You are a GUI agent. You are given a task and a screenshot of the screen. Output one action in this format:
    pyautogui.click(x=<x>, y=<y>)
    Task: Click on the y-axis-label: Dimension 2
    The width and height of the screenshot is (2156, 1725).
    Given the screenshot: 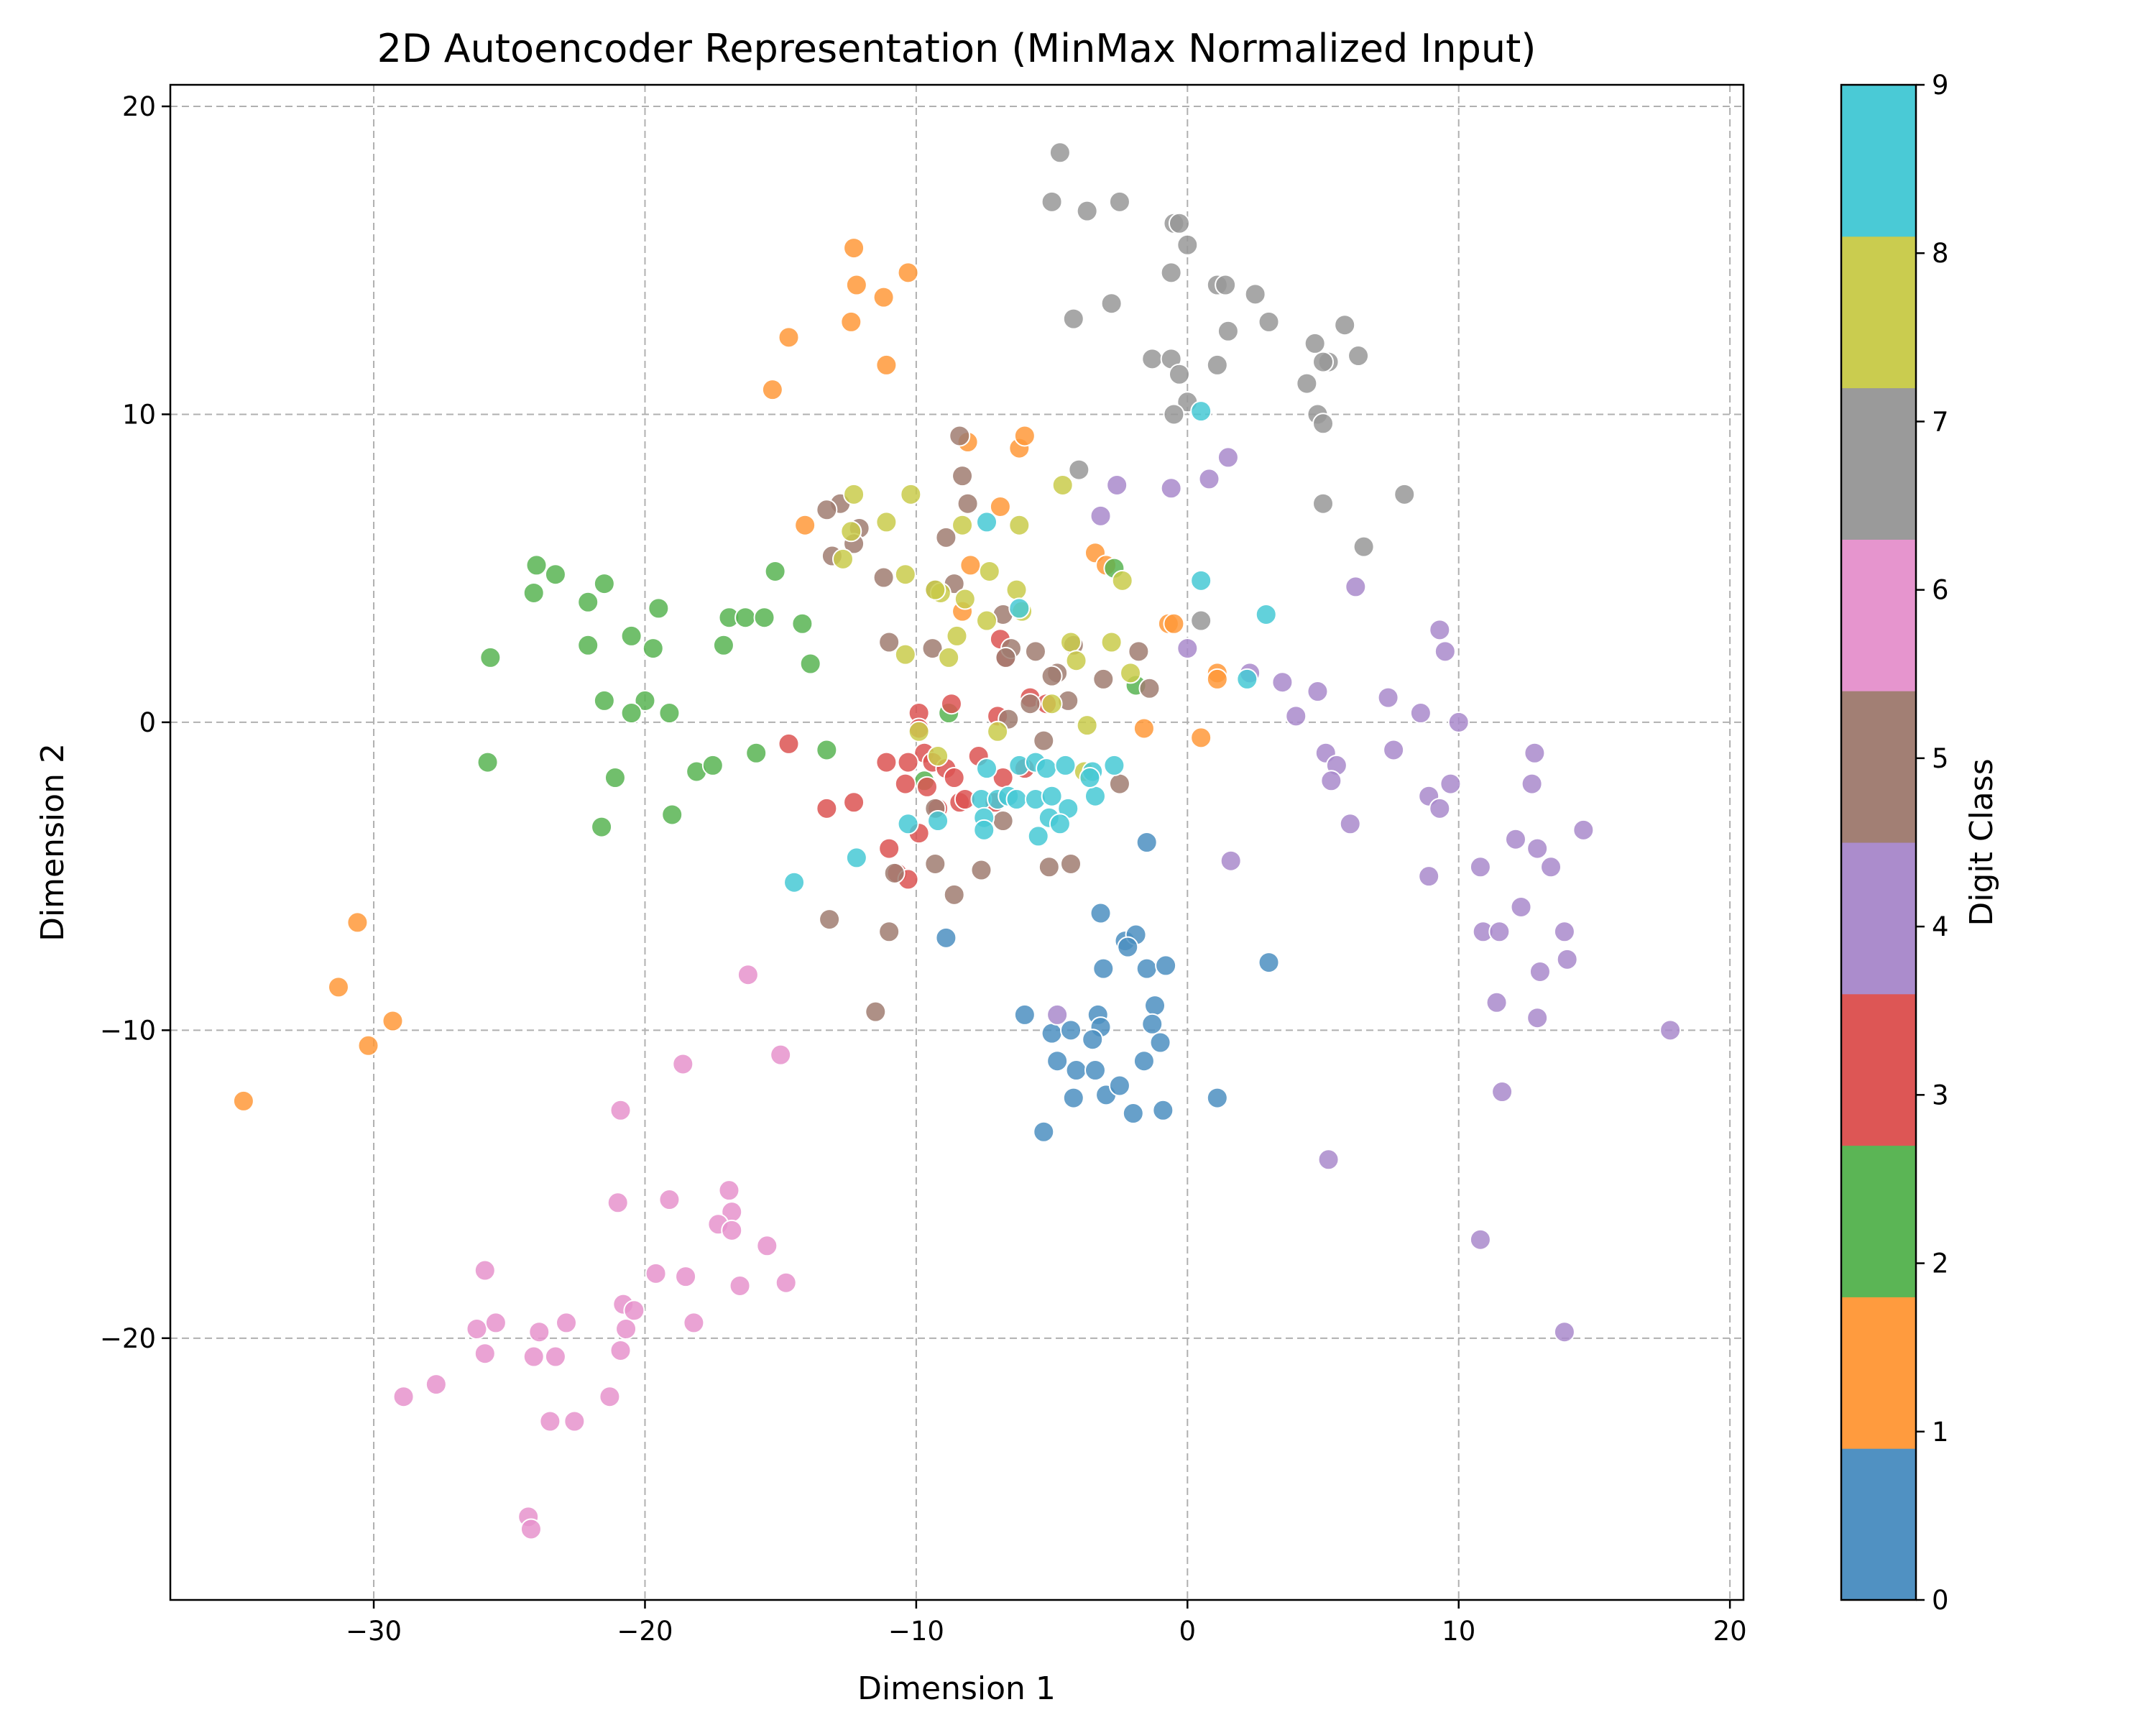 What is the action you would take?
    pyautogui.click(x=53, y=842)
    